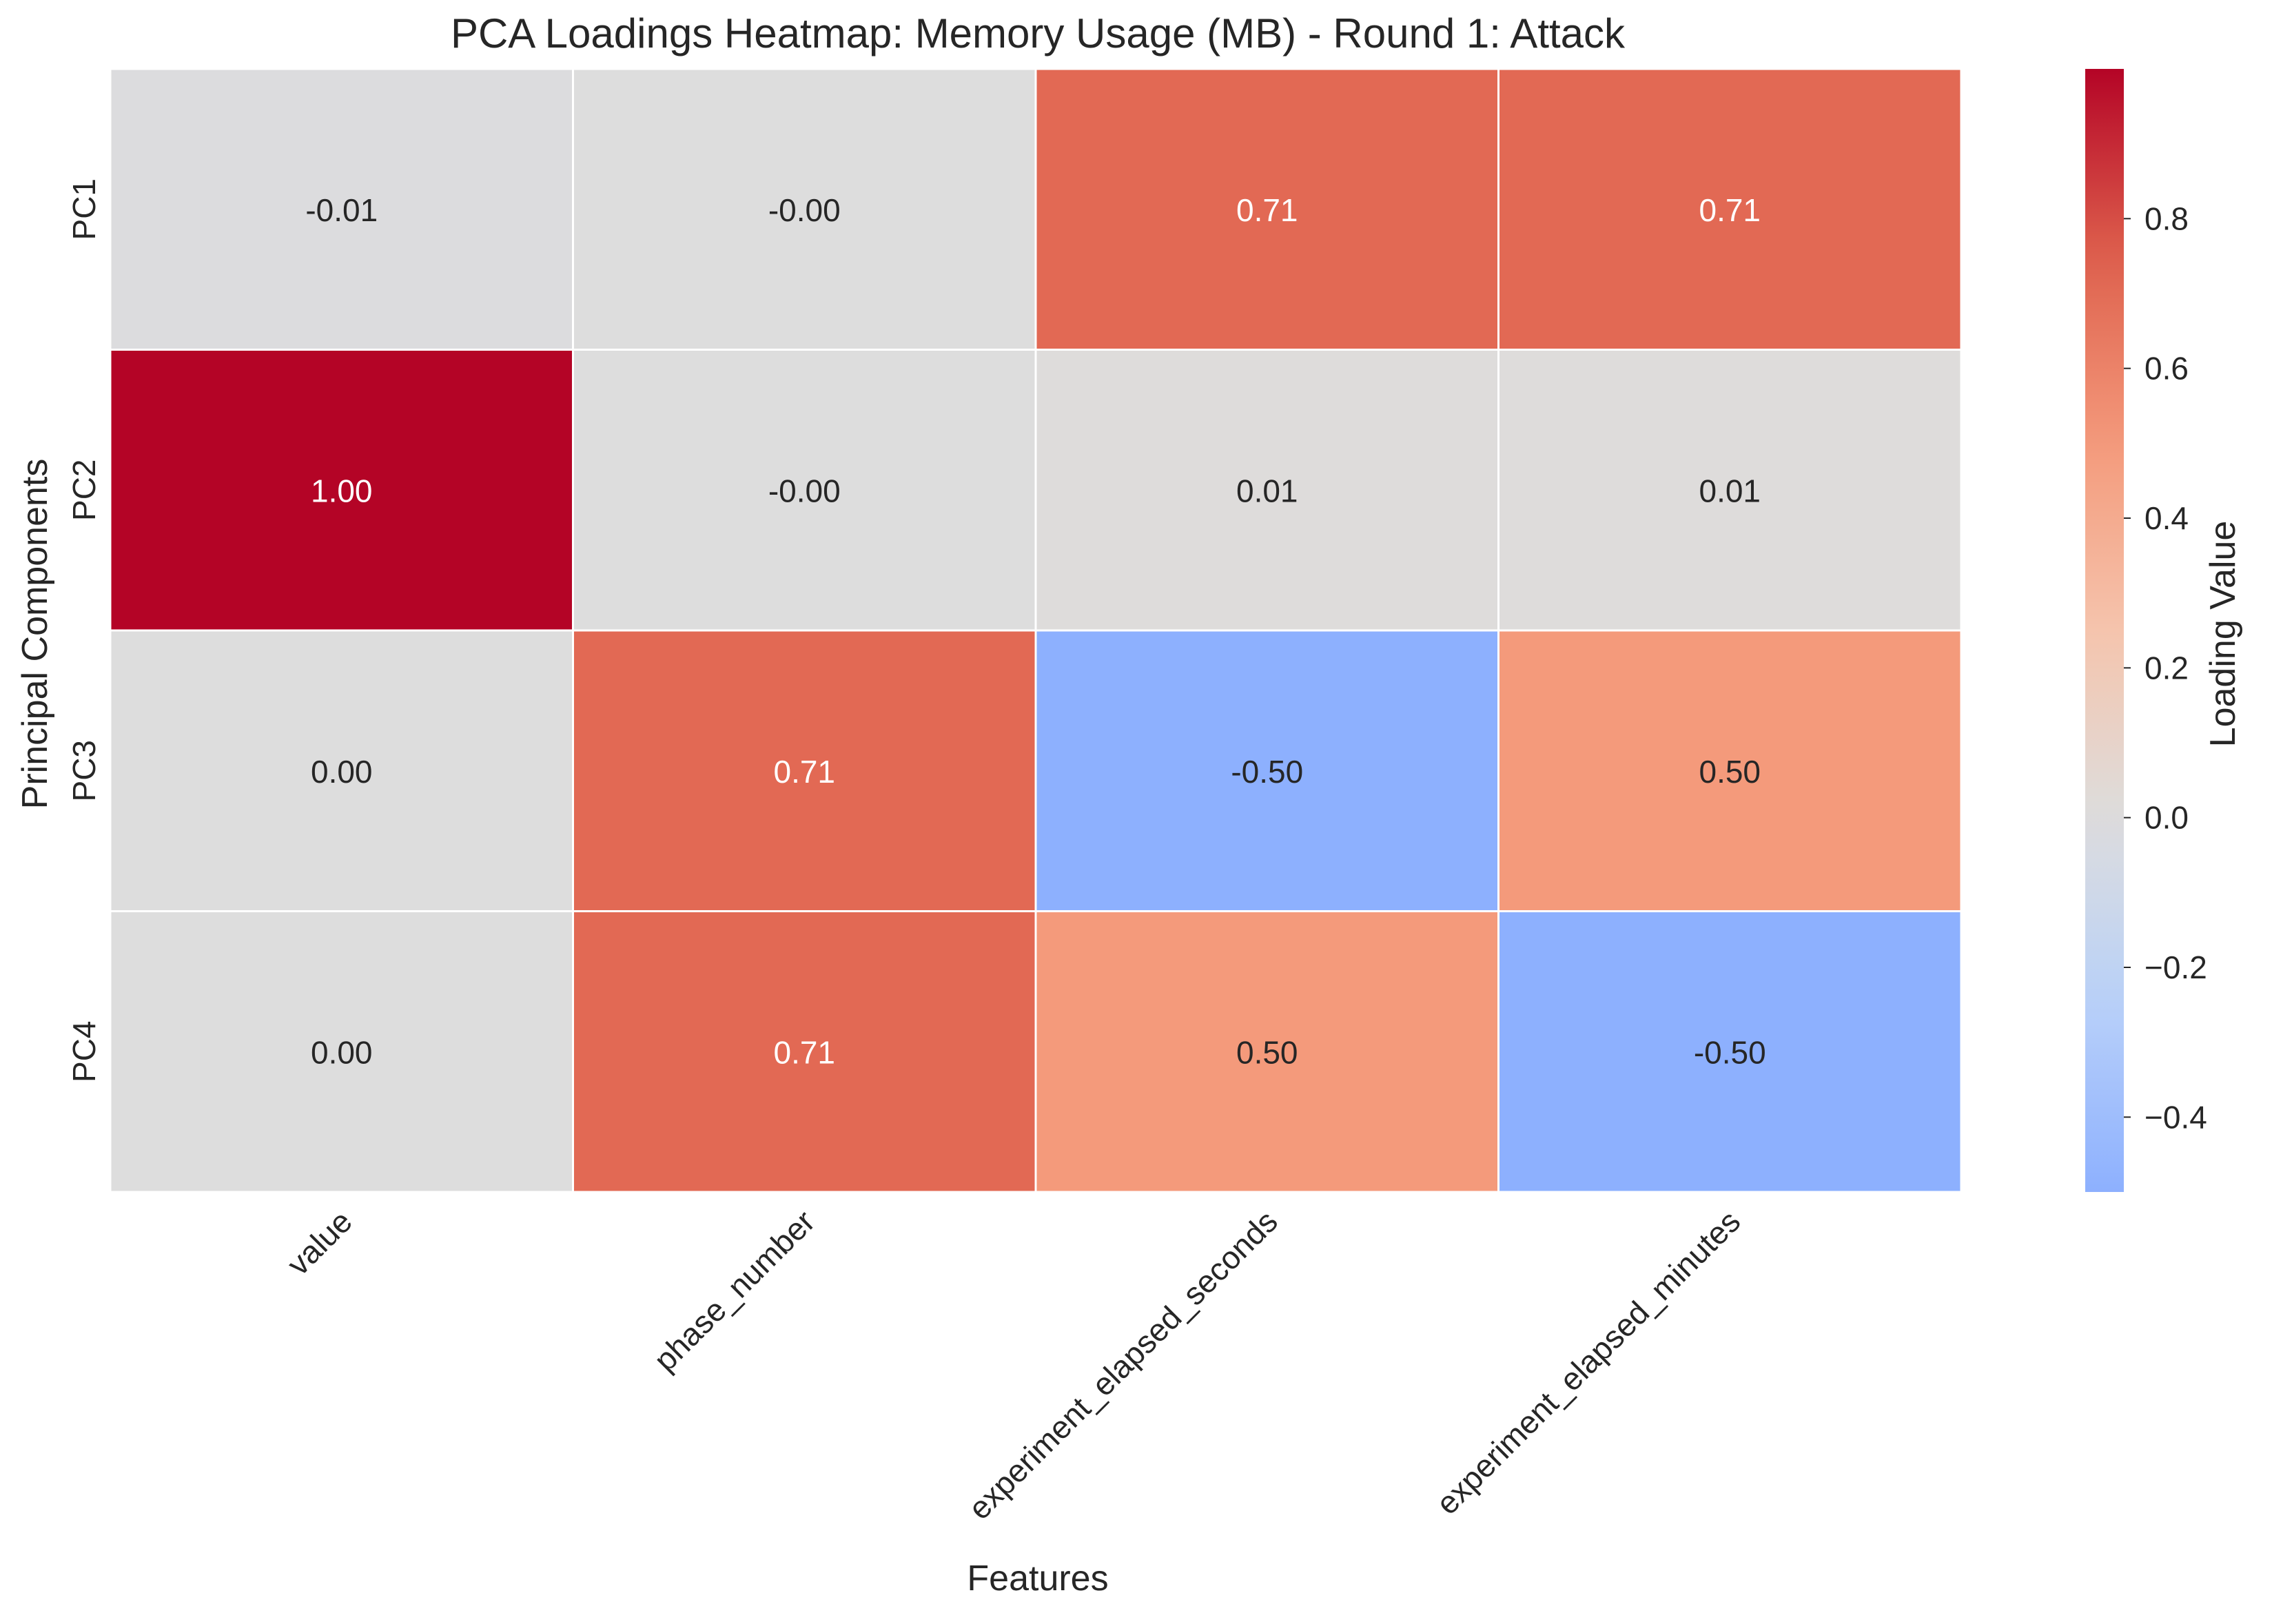 The width and height of the screenshot is (2283, 1624). What do you see at coordinates (2175, 1117) in the screenshot?
I see `colorbar-tick-label: −0.4` at bounding box center [2175, 1117].